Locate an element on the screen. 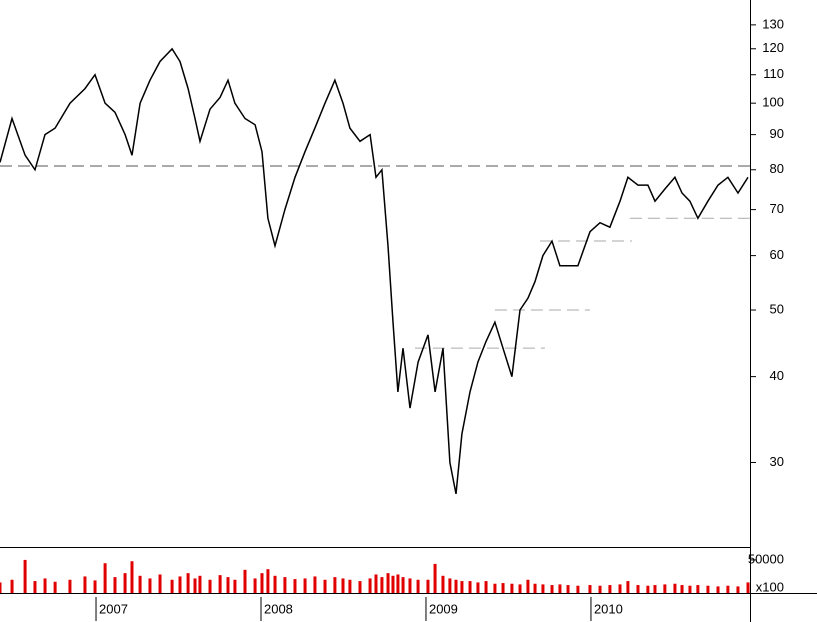 This screenshot has height=622, width=817. y-tick-label: 110 is located at coordinates (773, 73).